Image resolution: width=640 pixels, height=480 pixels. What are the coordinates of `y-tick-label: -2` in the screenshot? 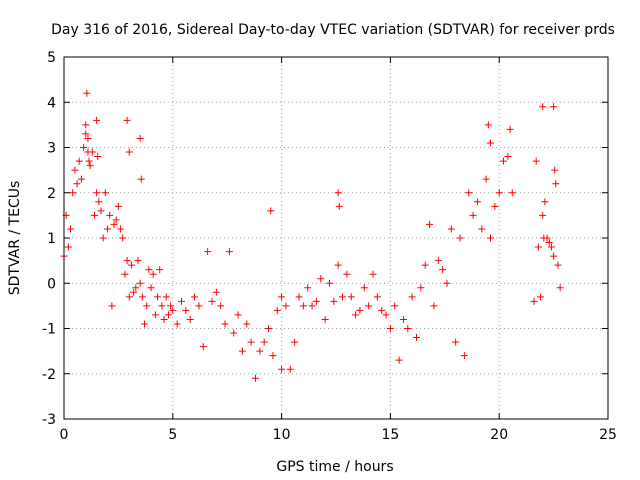 It's located at (49, 375).